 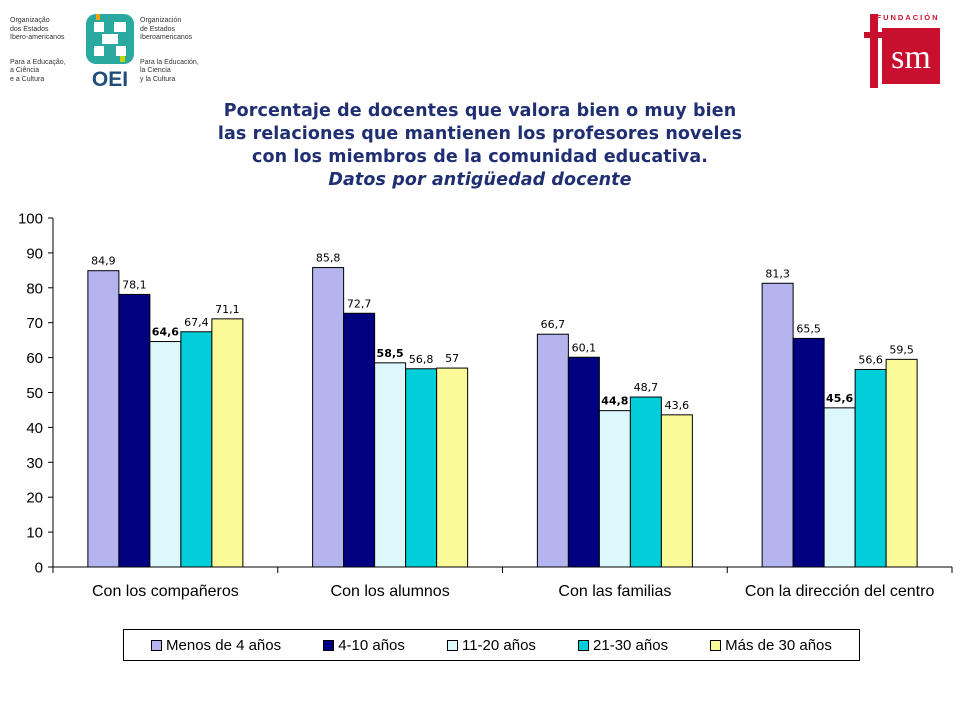 What do you see at coordinates (614, 591) in the screenshot?
I see `x-tick-label: Con las familias` at bounding box center [614, 591].